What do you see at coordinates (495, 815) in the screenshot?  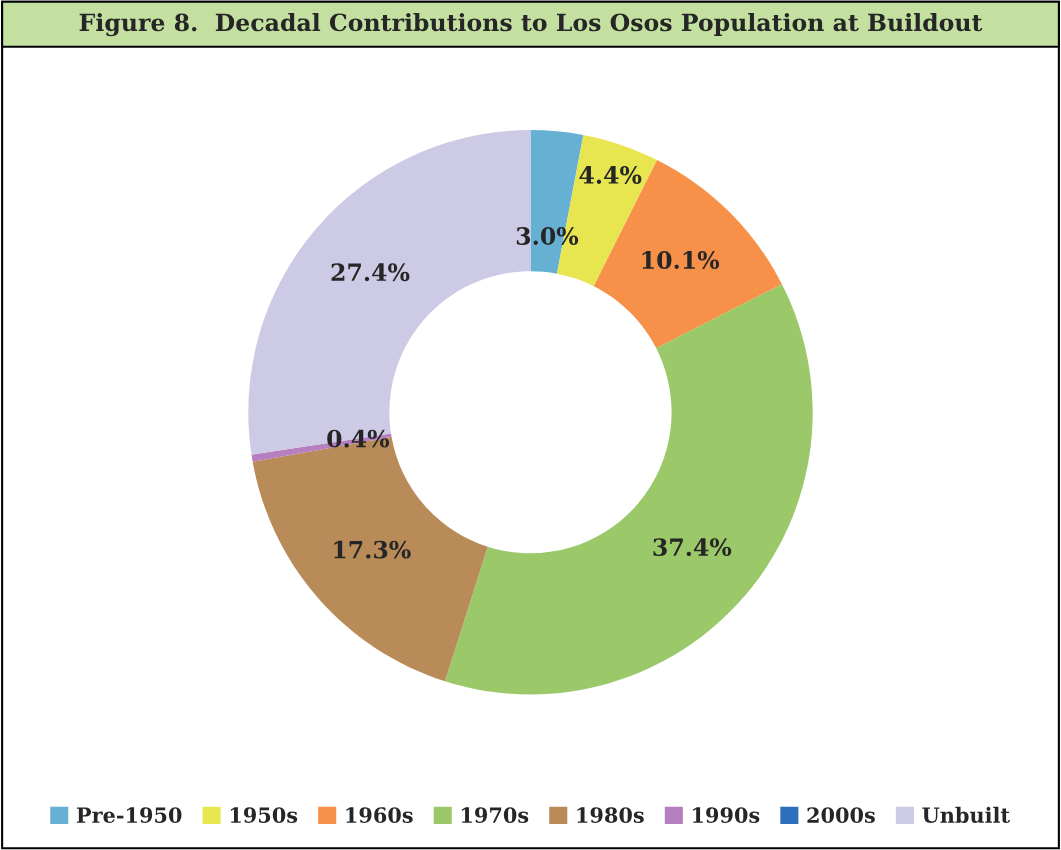 I see `legend-label: 1970s` at bounding box center [495, 815].